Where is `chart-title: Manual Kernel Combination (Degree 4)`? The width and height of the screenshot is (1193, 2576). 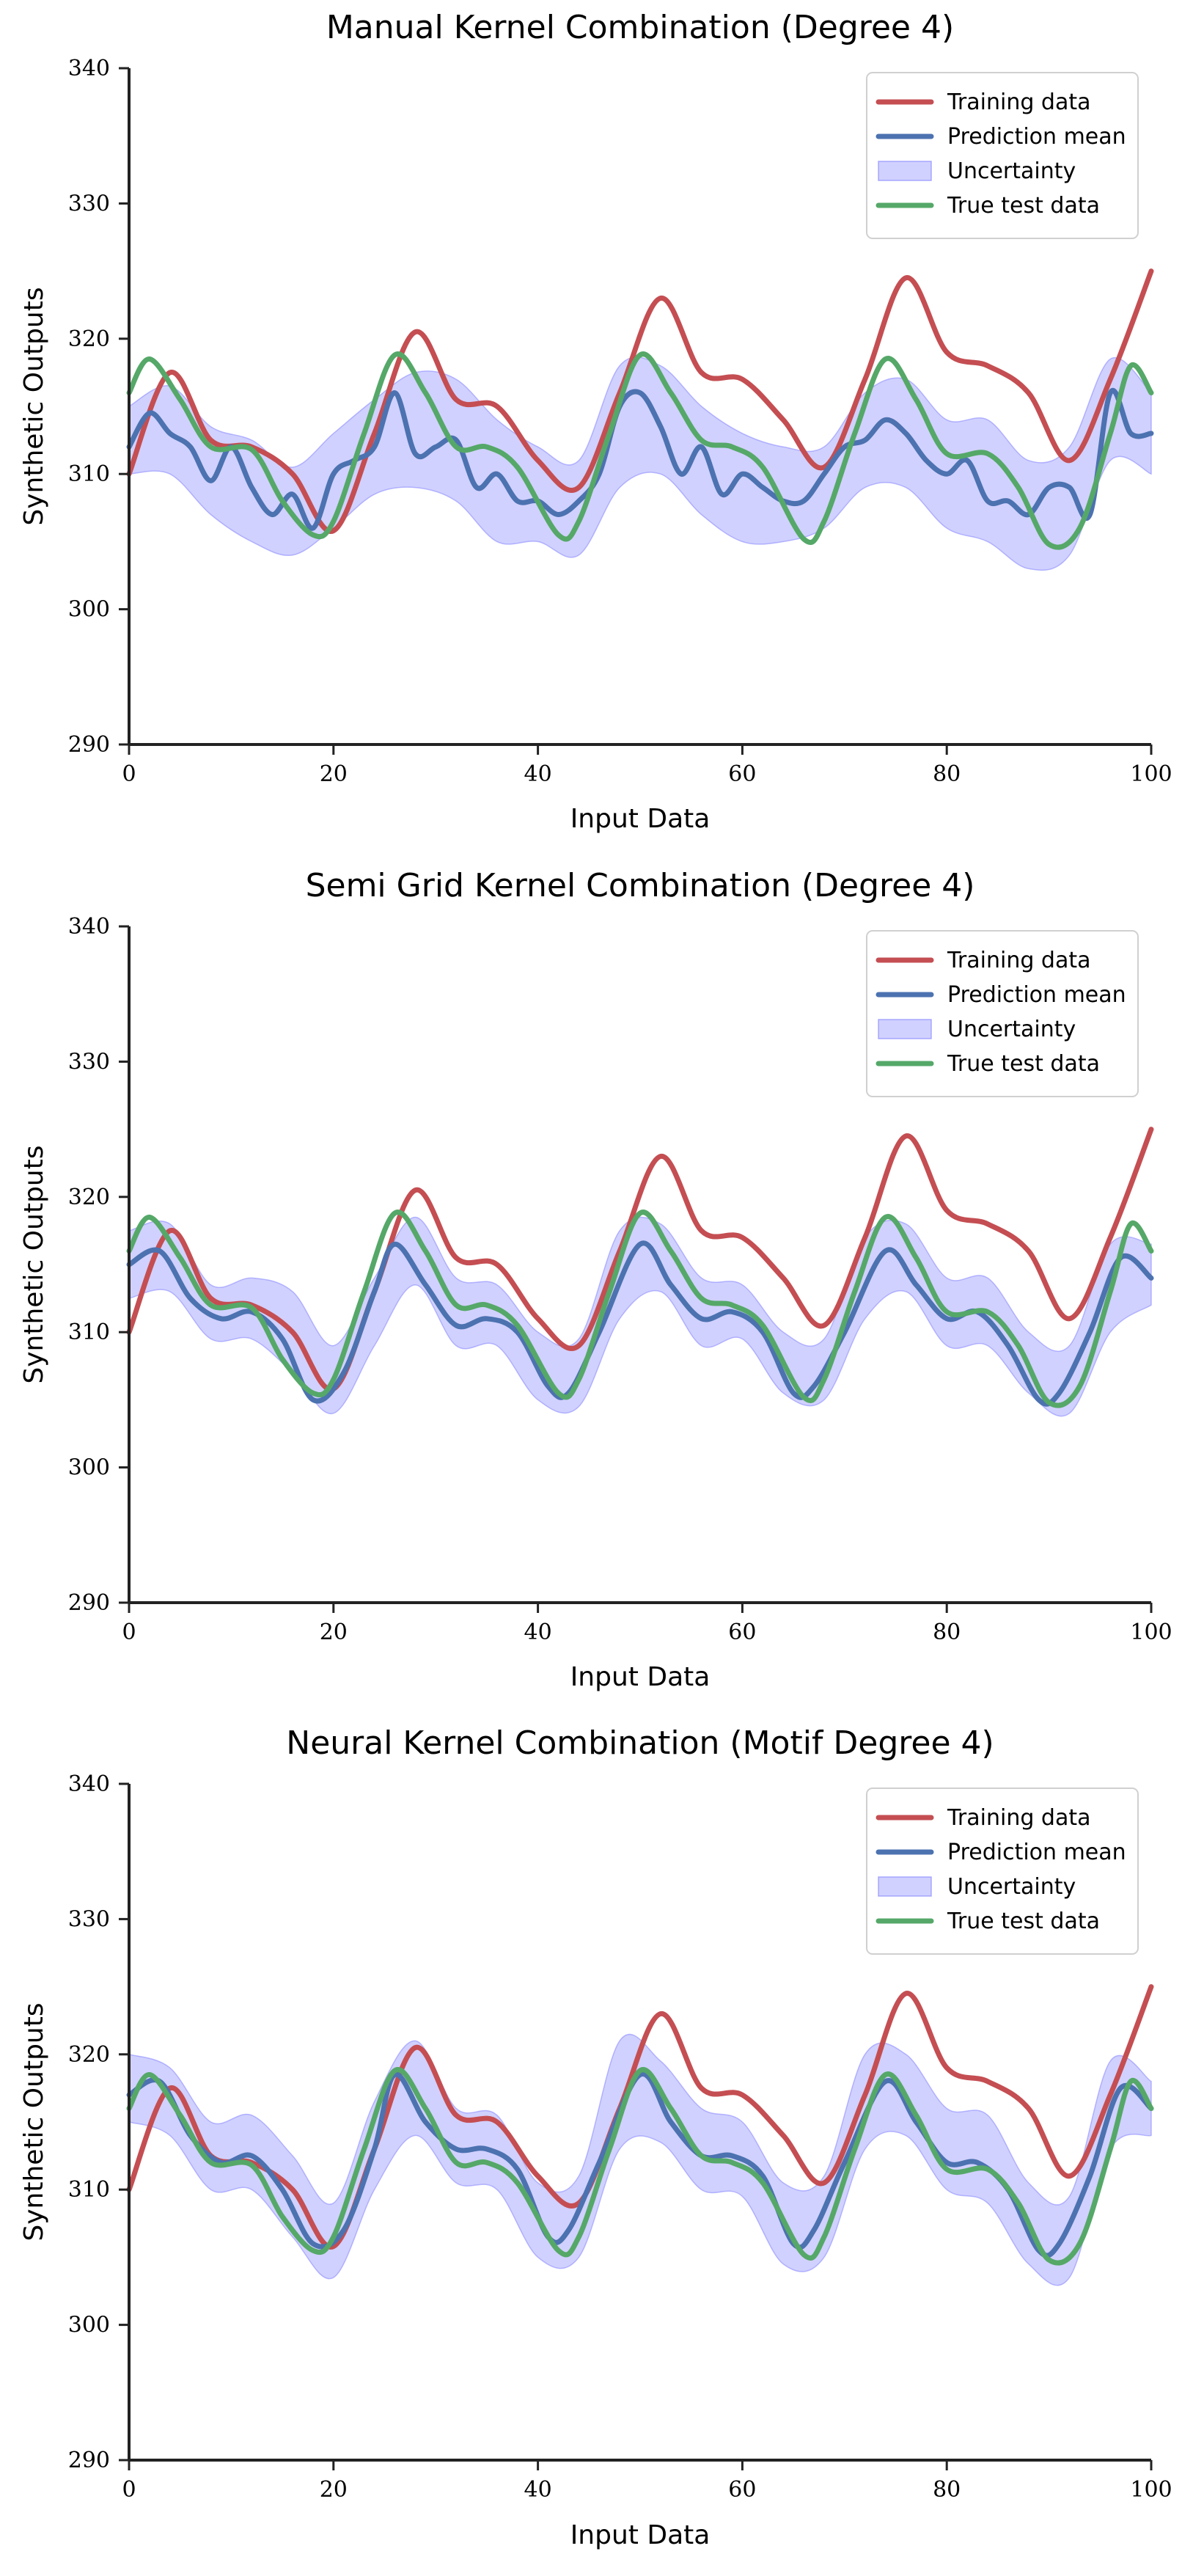
chart-title: Manual Kernel Combination (Degree 4) is located at coordinates (640, 28).